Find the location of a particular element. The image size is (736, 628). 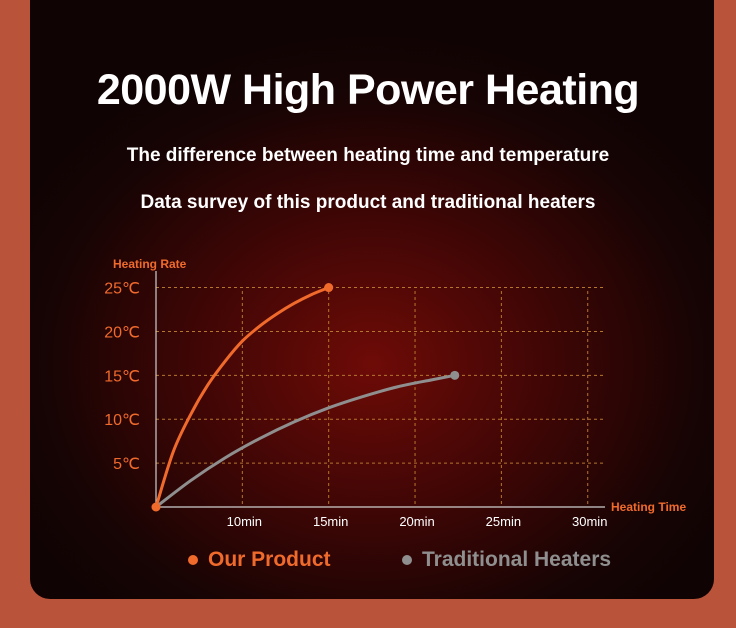

x-tick-label: 15min is located at coordinates (330, 521).